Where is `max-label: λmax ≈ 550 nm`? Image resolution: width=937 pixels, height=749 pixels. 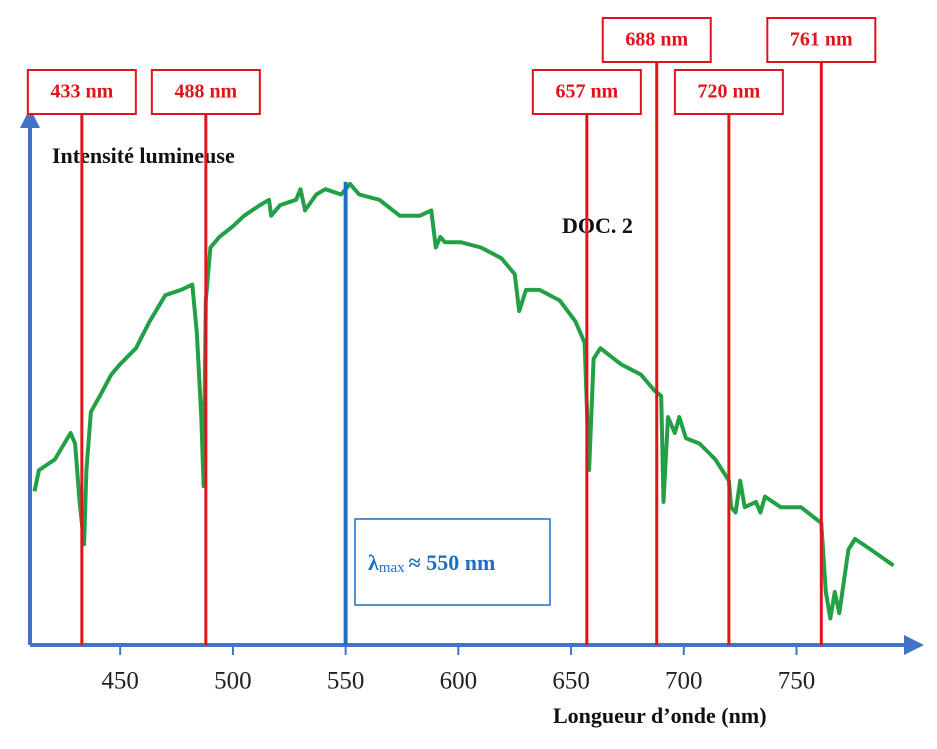 max-label: λmax ≈ 550 nm is located at coordinates (431, 563).